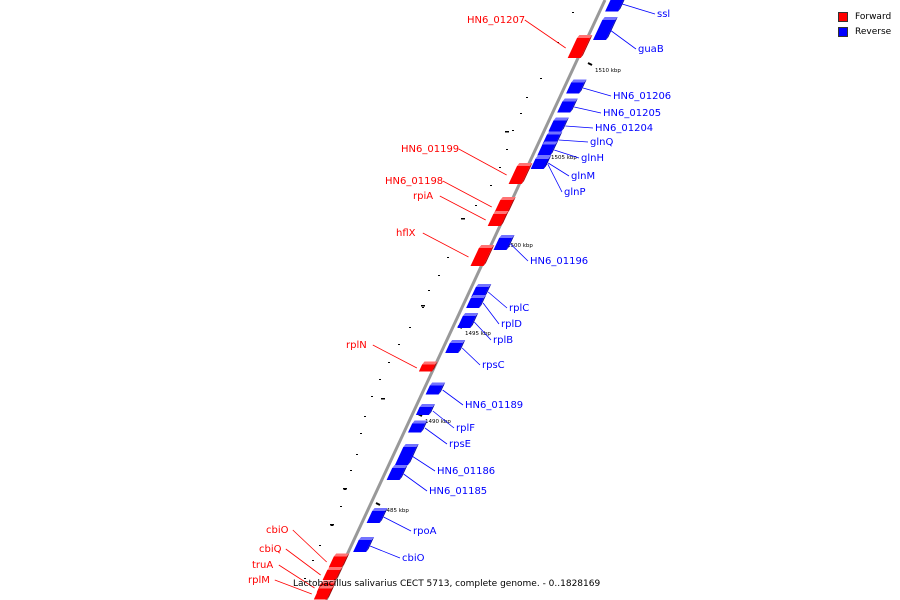 The height and width of the screenshot is (600, 900). What do you see at coordinates (466, 471) in the screenshot?
I see `gene-label: HN6_01186` at bounding box center [466, 471].